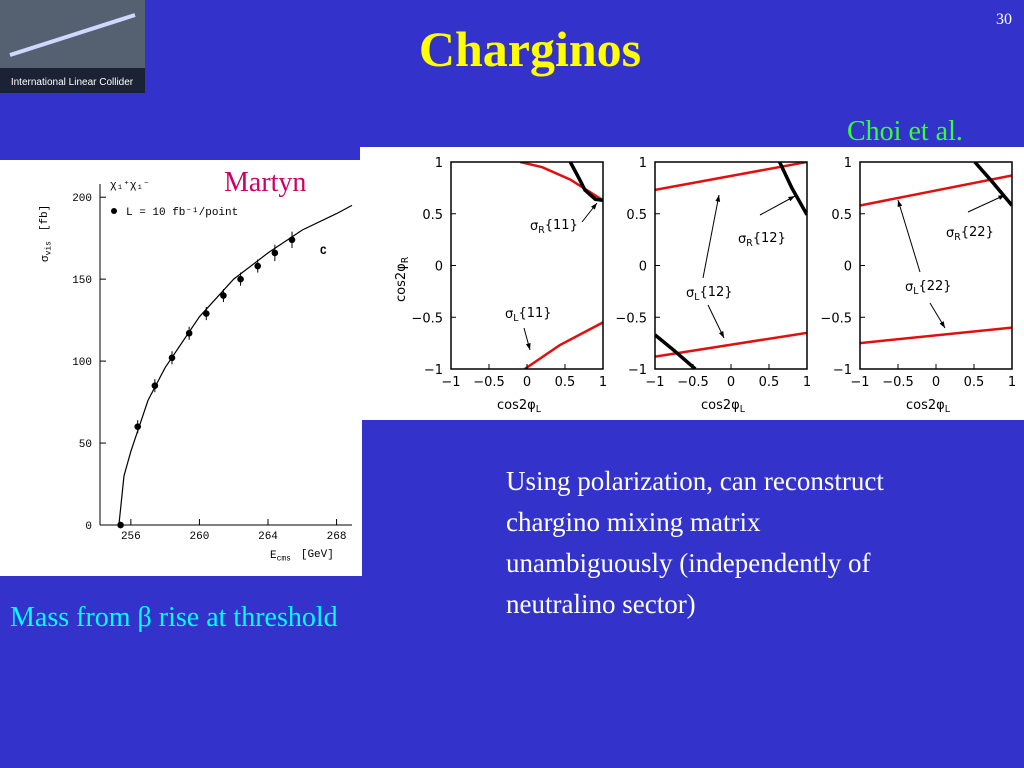 The image size is (1024, 768). Describe the element at coordinates (1004, 19) in the screenshot. I see `slide-number: 30` at that location.